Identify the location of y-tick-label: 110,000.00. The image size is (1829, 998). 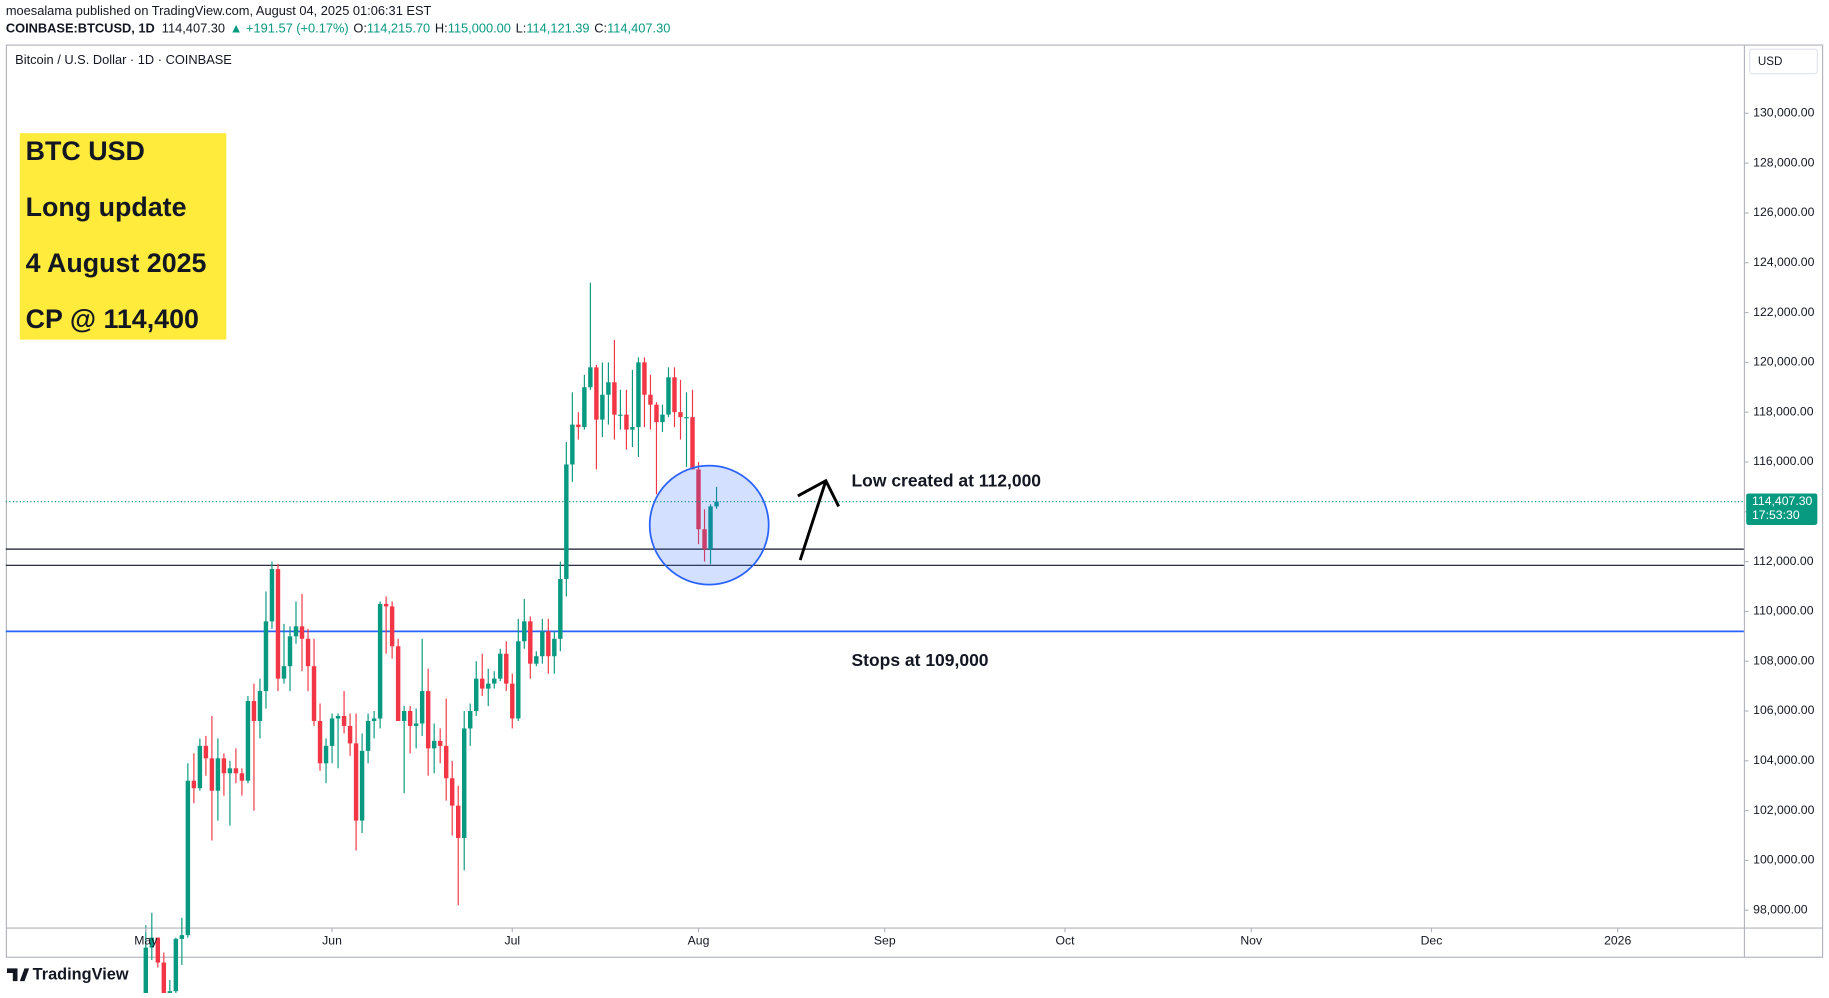
(1783, 611).